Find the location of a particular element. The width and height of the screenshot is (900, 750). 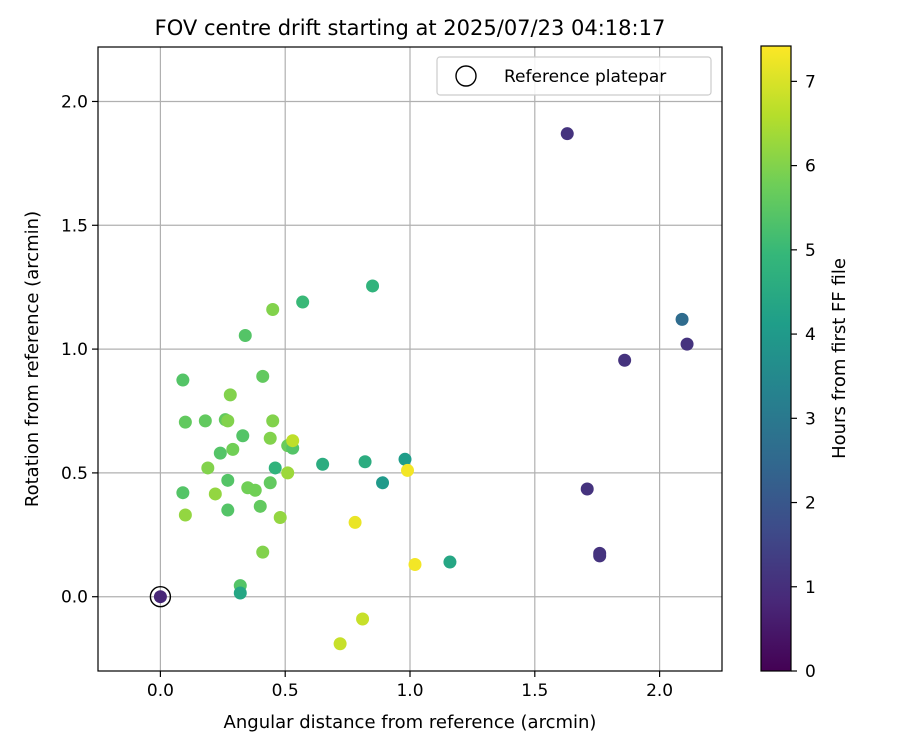

legend-marker-reference is located at coordinates (466, 76).